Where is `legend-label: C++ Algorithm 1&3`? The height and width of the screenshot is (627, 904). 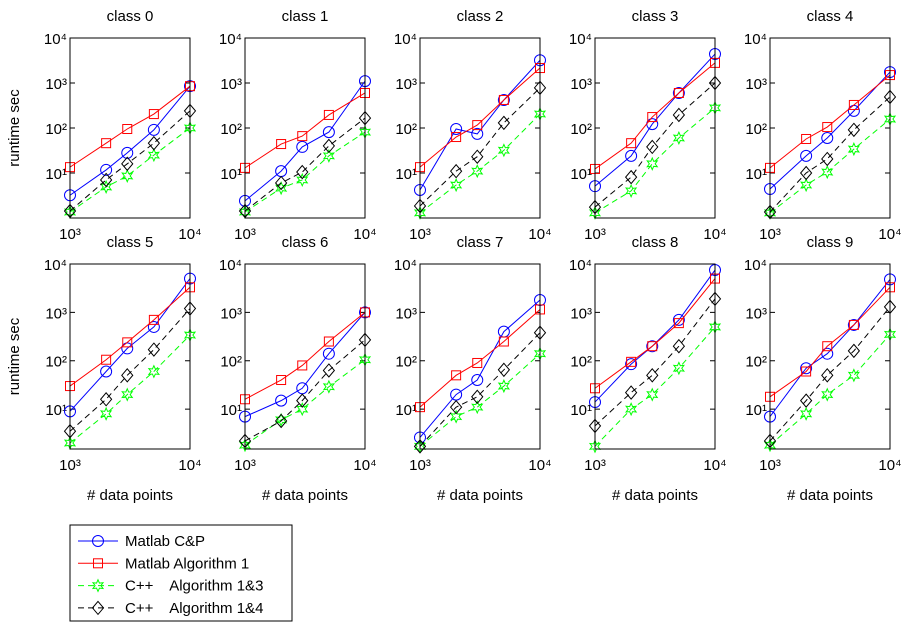 legend-label: C++ Algorithm 1&3 is located at coordinates (194, 586).